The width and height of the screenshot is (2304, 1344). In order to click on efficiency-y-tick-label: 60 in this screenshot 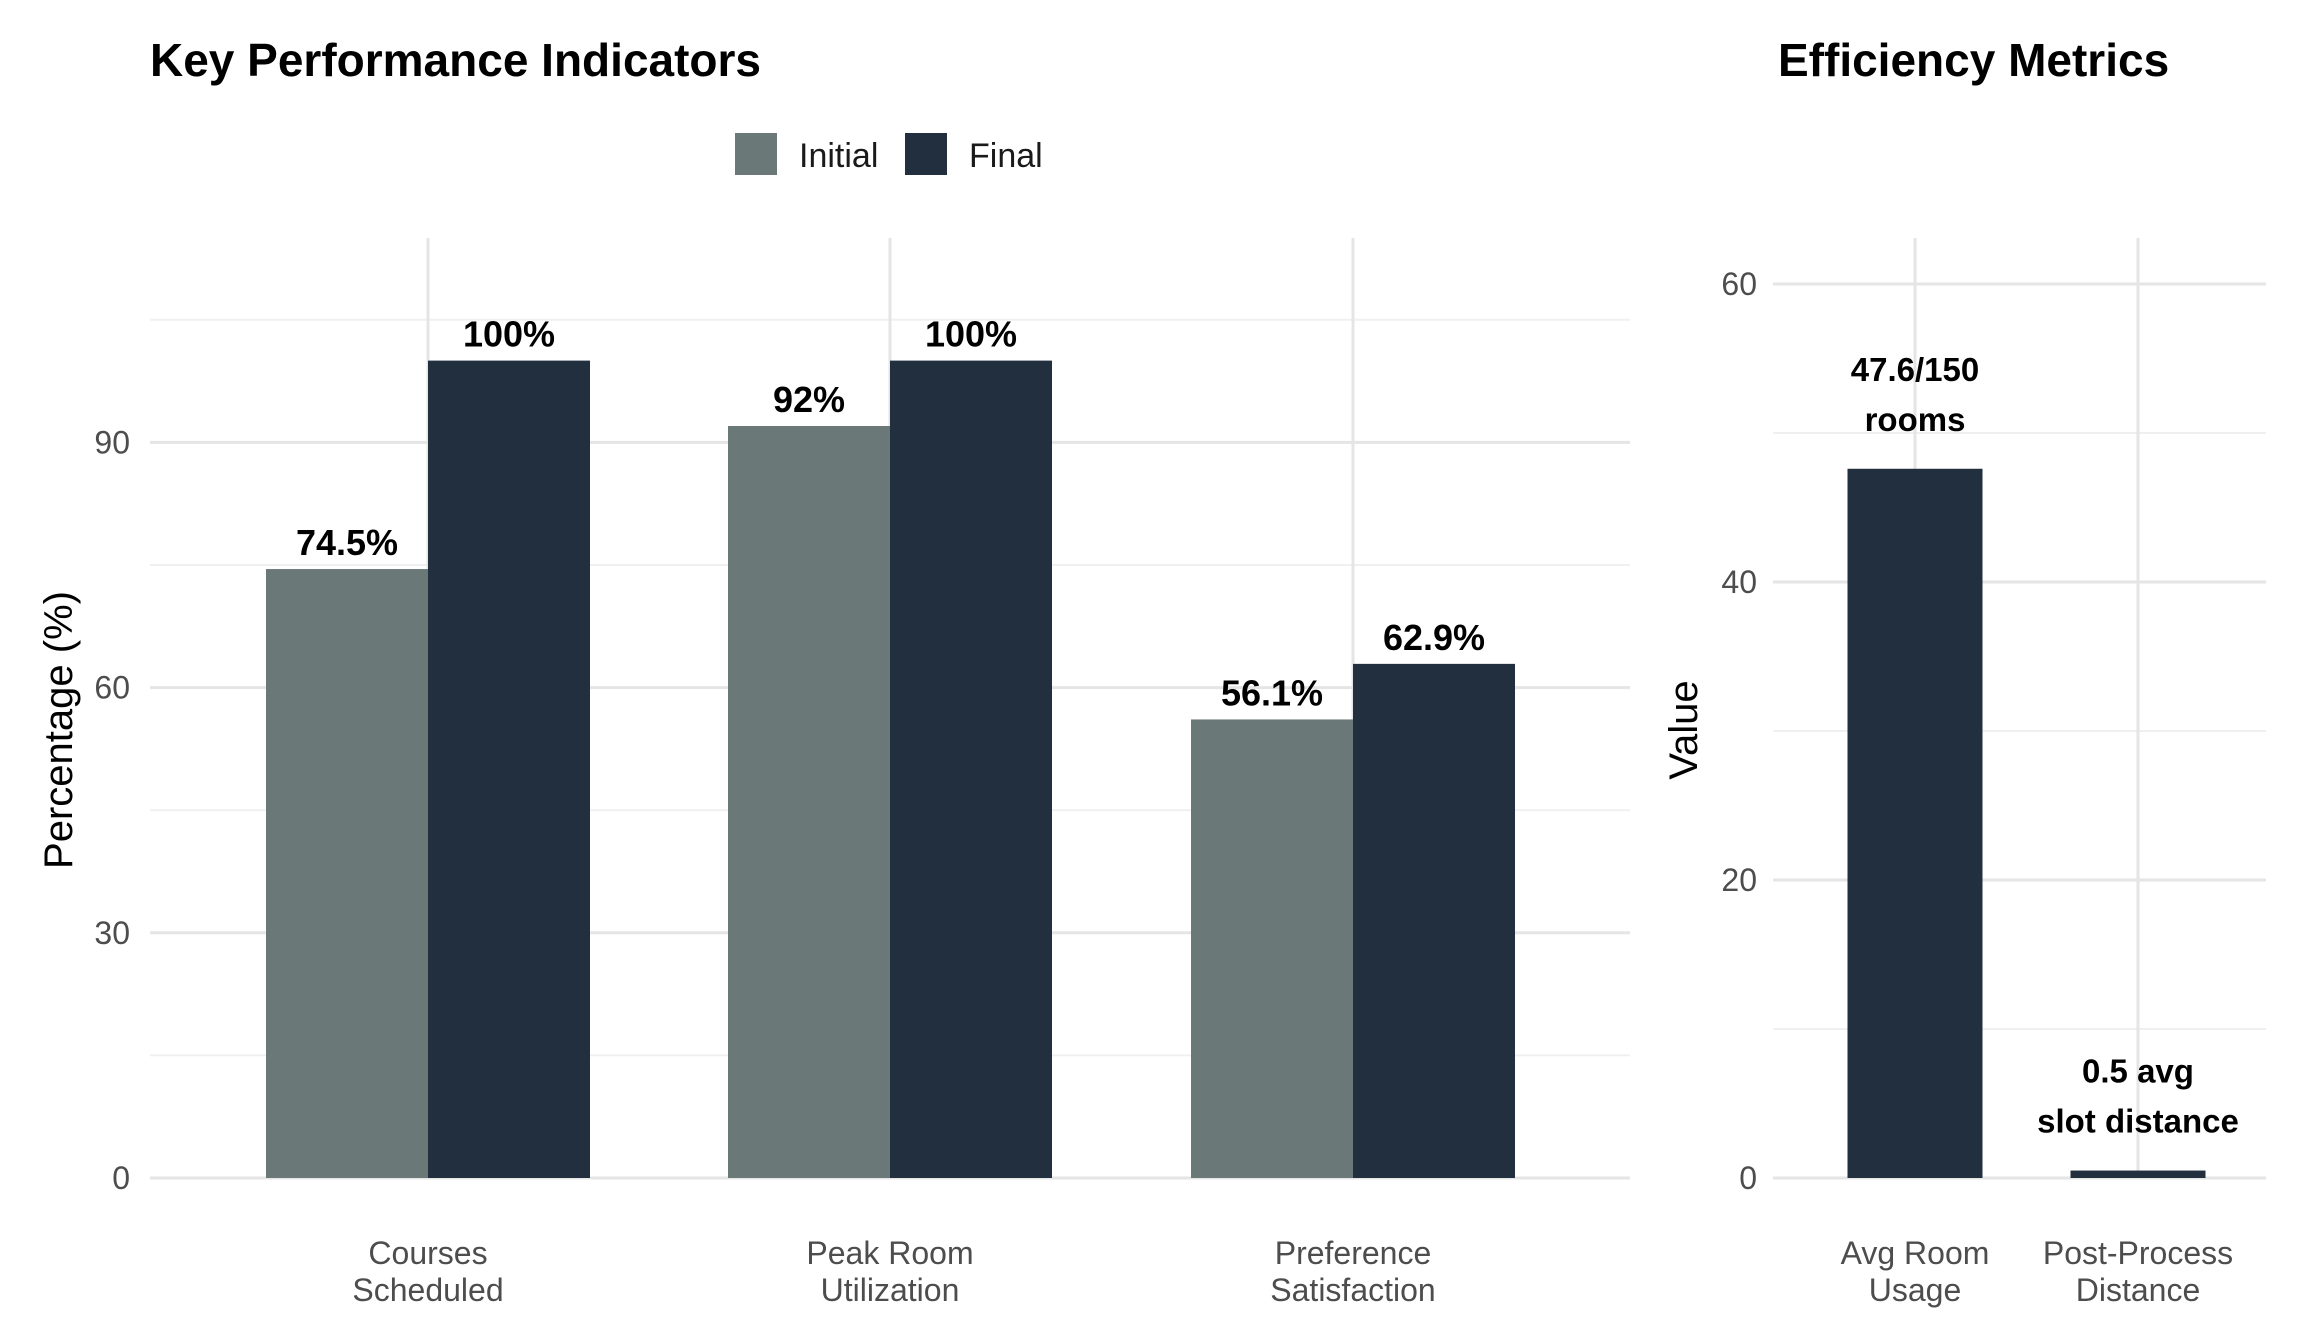, I will do `click(1739, 284)`.